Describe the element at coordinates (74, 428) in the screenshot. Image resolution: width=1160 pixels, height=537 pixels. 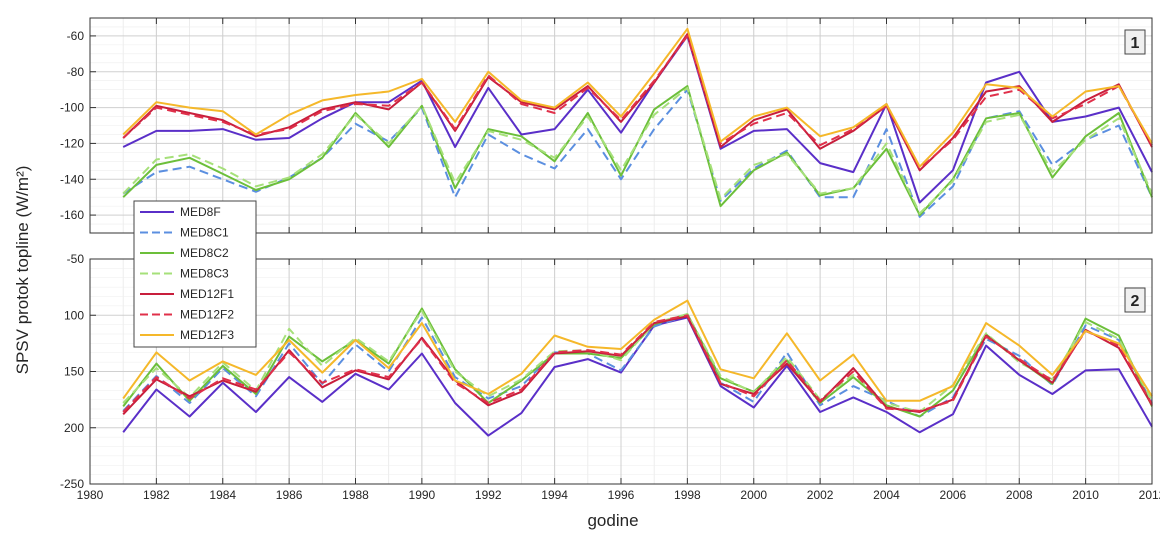
I see `y-tick-label: 200` at that location.